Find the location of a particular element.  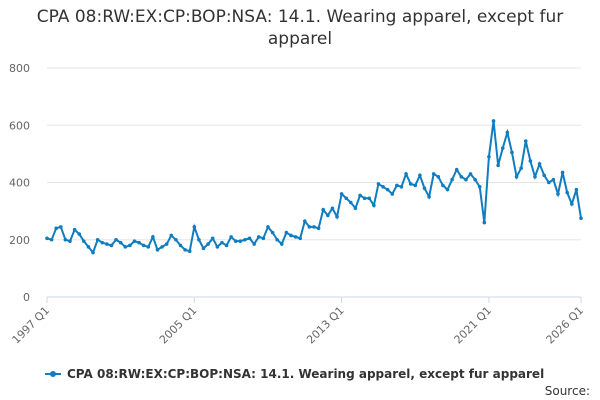

source: Source: is located at coordinates (567, 391).